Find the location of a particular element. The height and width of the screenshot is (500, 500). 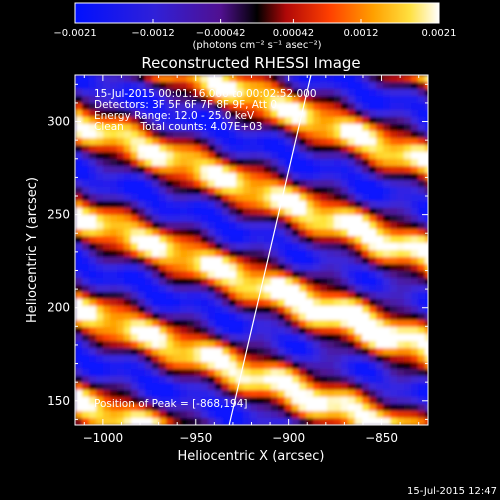

x-tick-label: −950 is located at coordinates (195, 438).